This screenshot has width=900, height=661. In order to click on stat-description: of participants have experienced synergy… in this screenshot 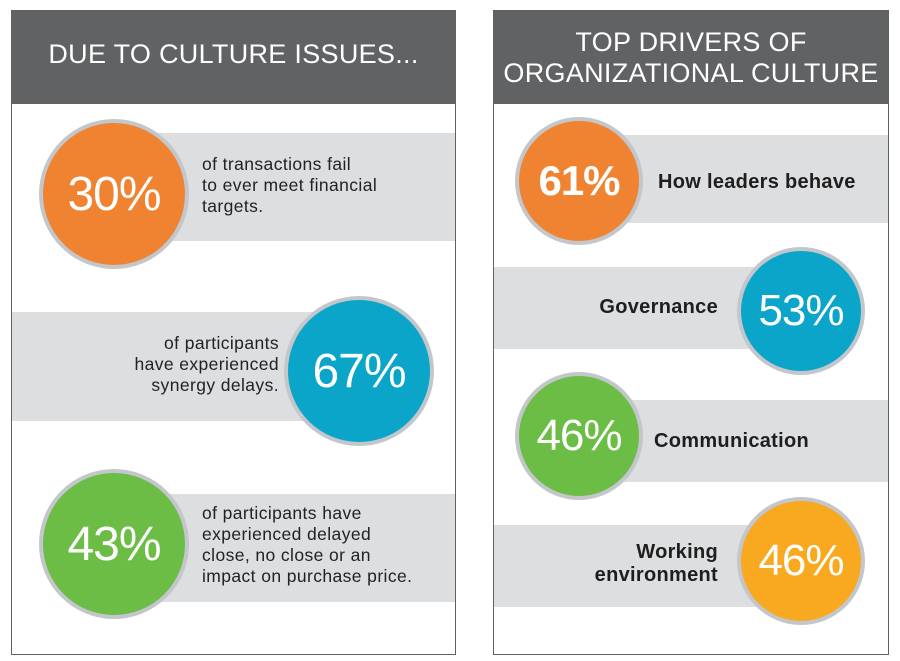, I will do `click(206, 364)`.